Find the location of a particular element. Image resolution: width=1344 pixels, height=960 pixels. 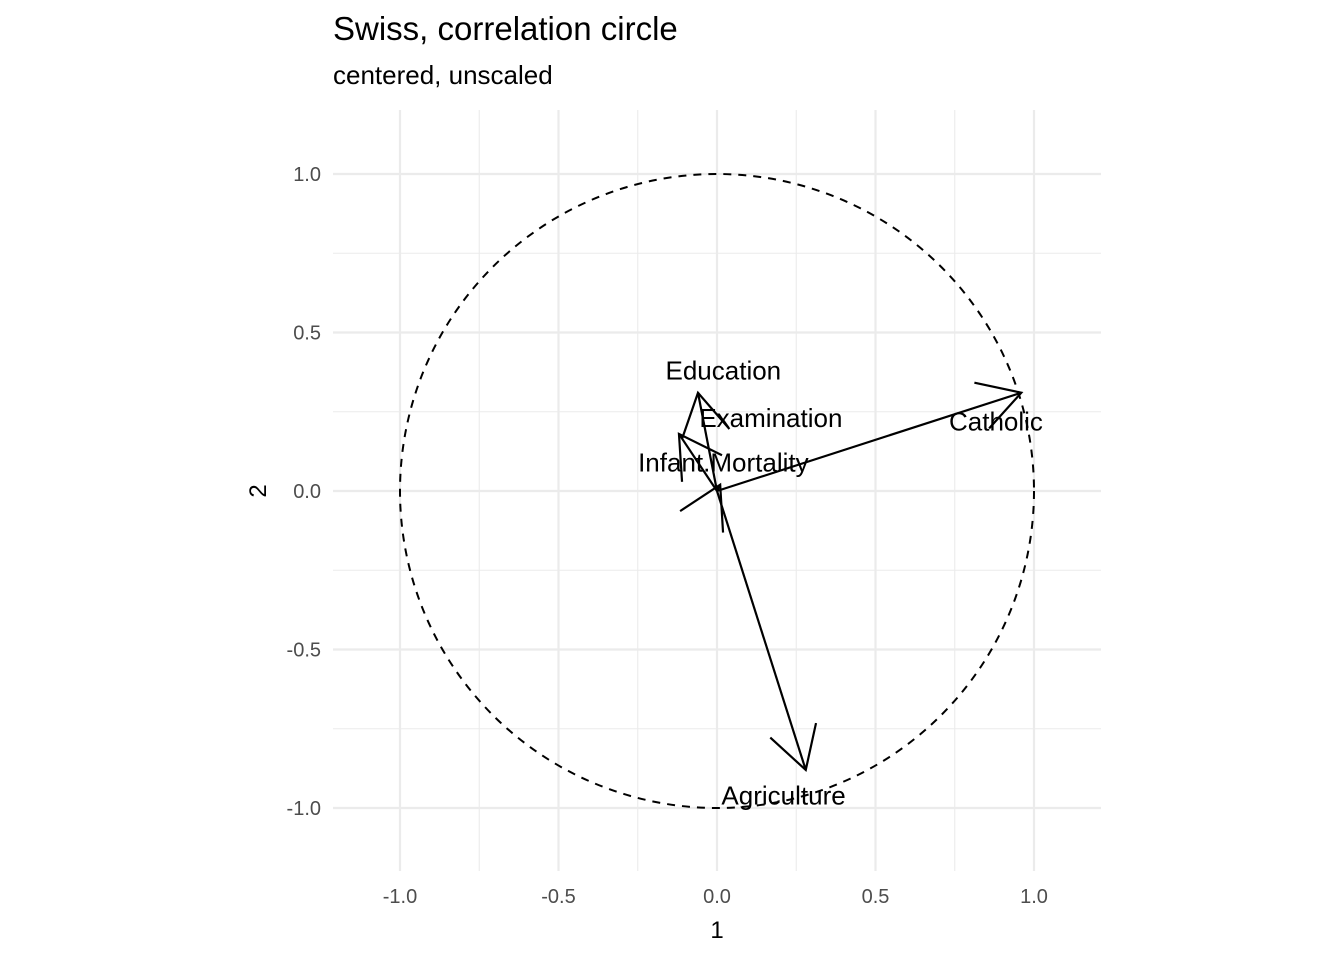

vector-education is located at coordinates (706, 441).